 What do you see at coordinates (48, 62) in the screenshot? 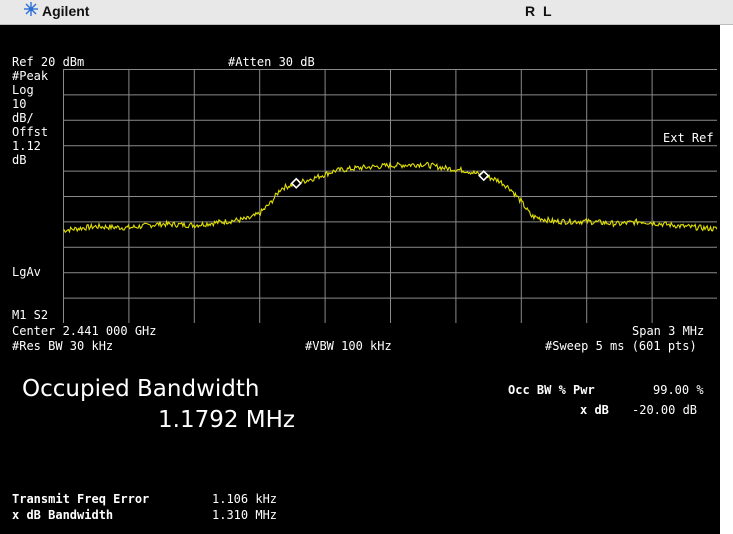
I see `ref-level: Ref 20 dBm` at bounding box center [48, 62].